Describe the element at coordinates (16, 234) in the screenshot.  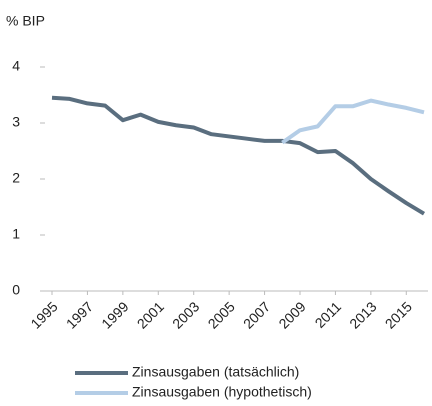
I see `y-tick-label: 1` at that location.